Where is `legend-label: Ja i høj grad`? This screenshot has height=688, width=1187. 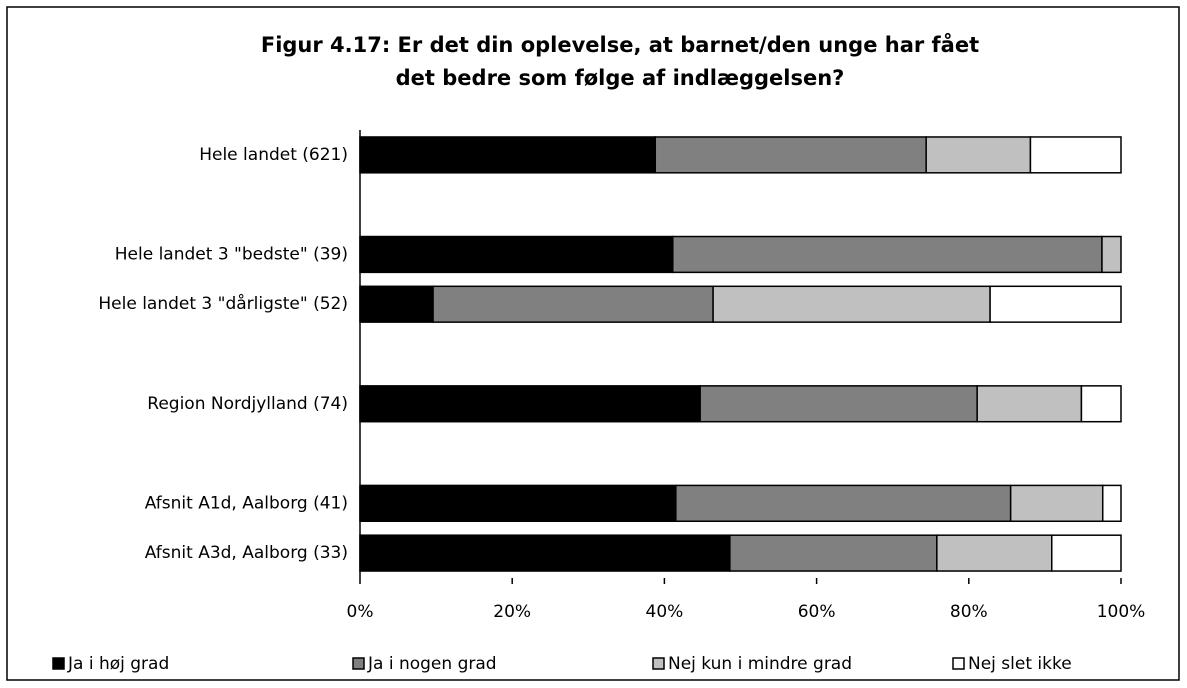
legend-label: Ja i høj grad is located at coordinates (118, 664).